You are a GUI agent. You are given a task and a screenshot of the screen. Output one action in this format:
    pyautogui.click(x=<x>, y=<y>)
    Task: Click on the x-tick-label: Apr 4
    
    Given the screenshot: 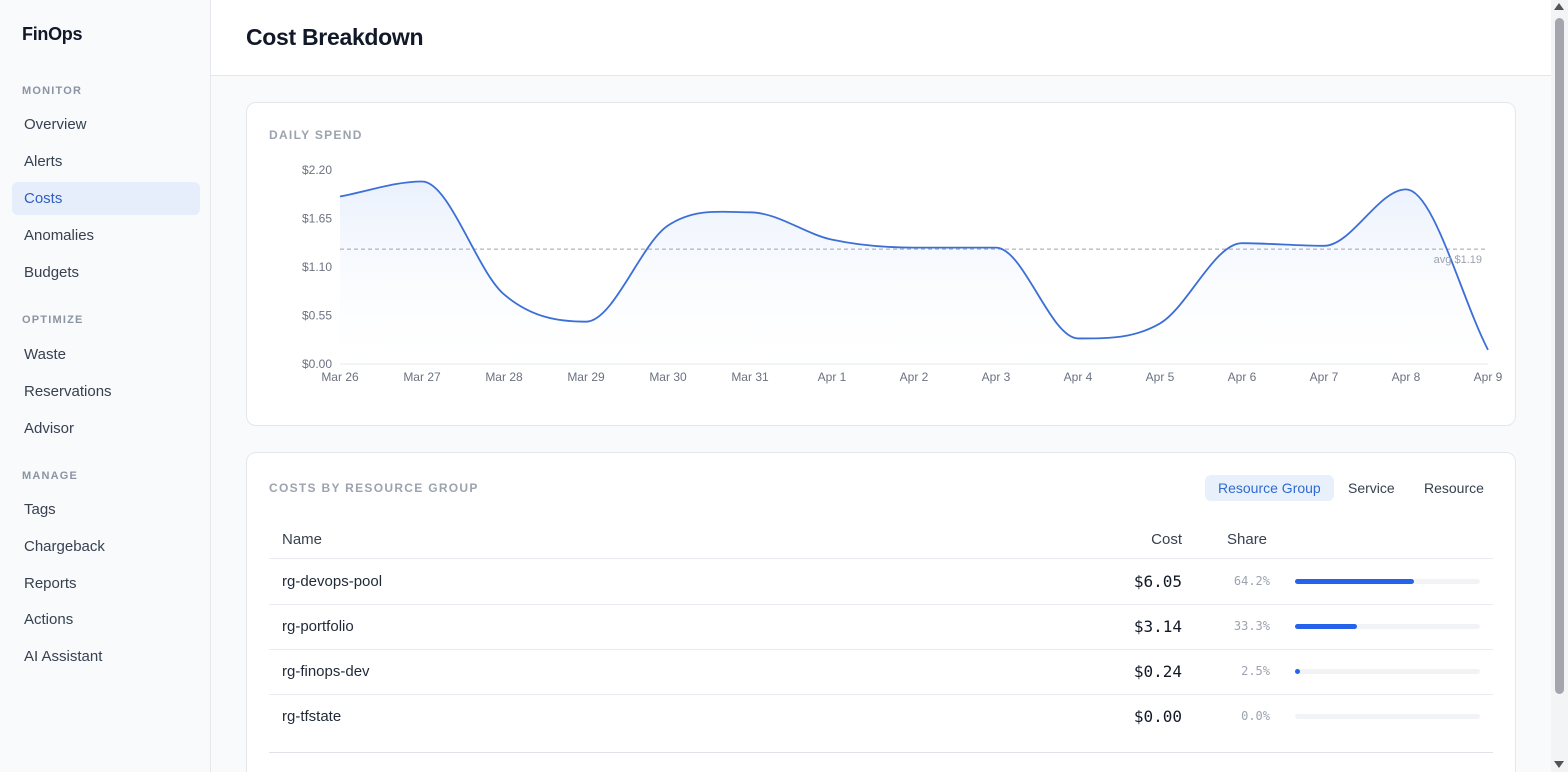 What is the action you would take?
    pyautogui.click(x=1078, y=377)
    